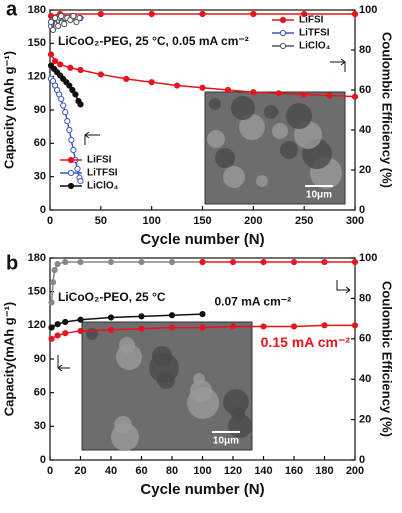 This screenshot has height=513, width=402. Describe the element at coordinates (37, 10) in the screenshot. I see `y-tick-label: 180` at that location.